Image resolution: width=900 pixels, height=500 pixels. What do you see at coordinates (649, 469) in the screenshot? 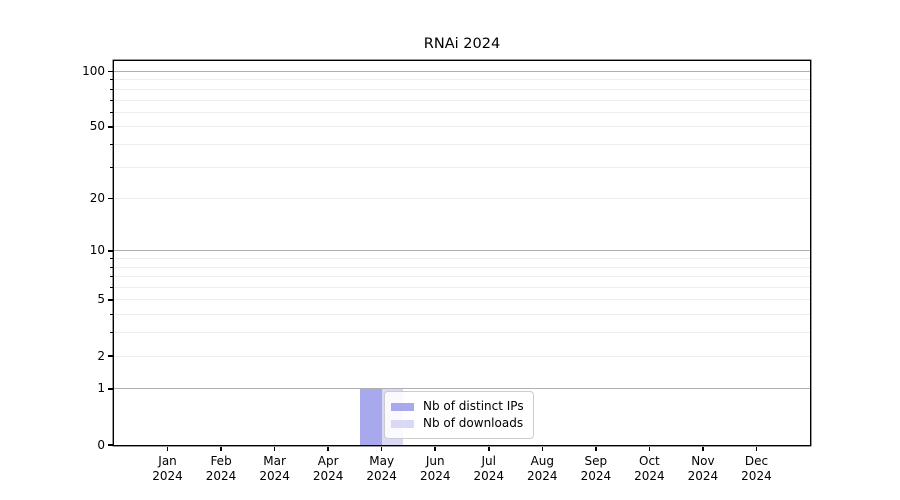
I see `x-tick-label: Oct 2024` at bounding box center [649, 469].